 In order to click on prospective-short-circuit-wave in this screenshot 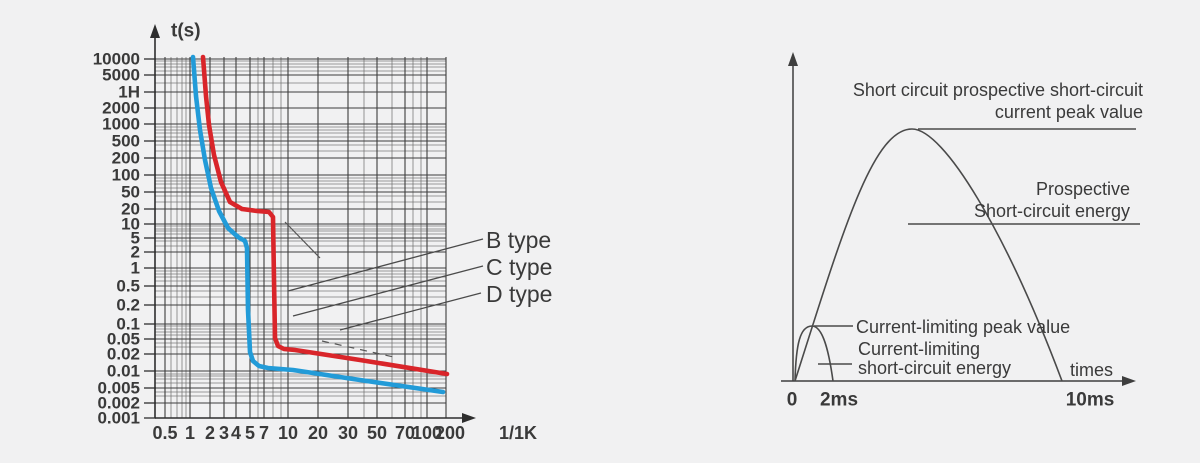, I will do `click(928, 255)`.